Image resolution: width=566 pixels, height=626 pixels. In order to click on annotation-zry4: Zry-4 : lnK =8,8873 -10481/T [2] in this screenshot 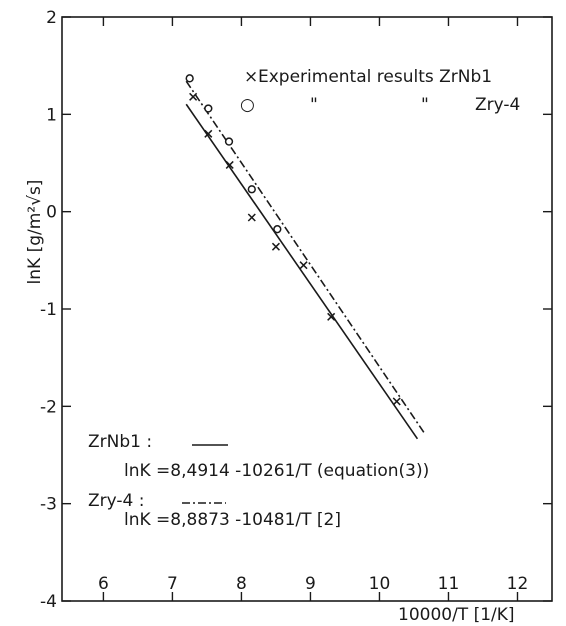, I will do `click(214, 510)`.